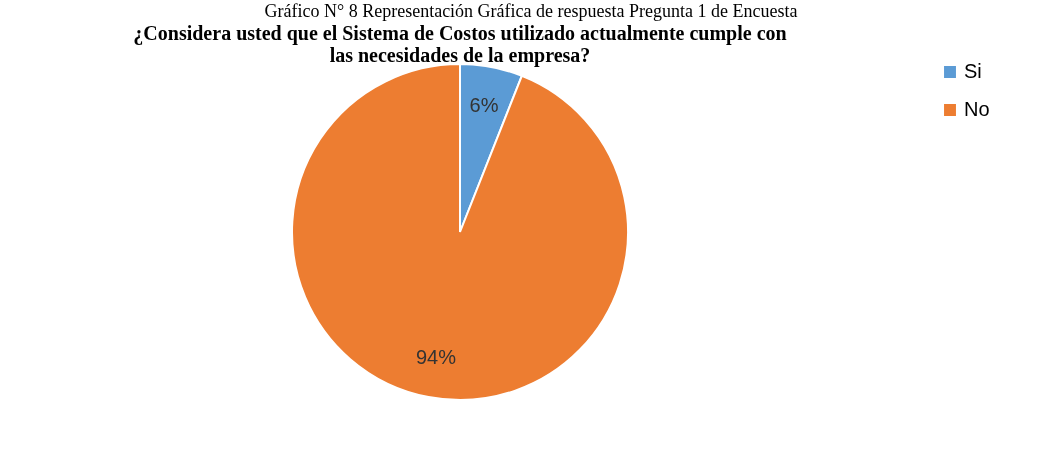 The width and height of the screenshot is (1062, 464). I want to click on data-label: 94%, so click(436, 356).